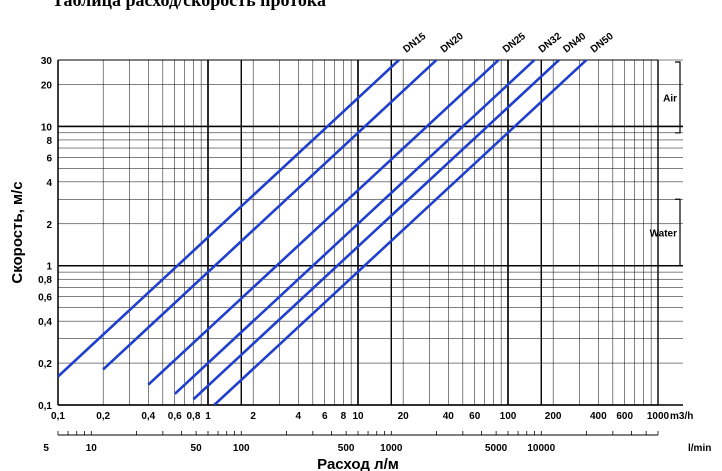 The width and height of the screenshot is (722, 471). Describe the element at coordinates (47, 127) in the screenshot. I see `y-tick-label: 10` at that location.